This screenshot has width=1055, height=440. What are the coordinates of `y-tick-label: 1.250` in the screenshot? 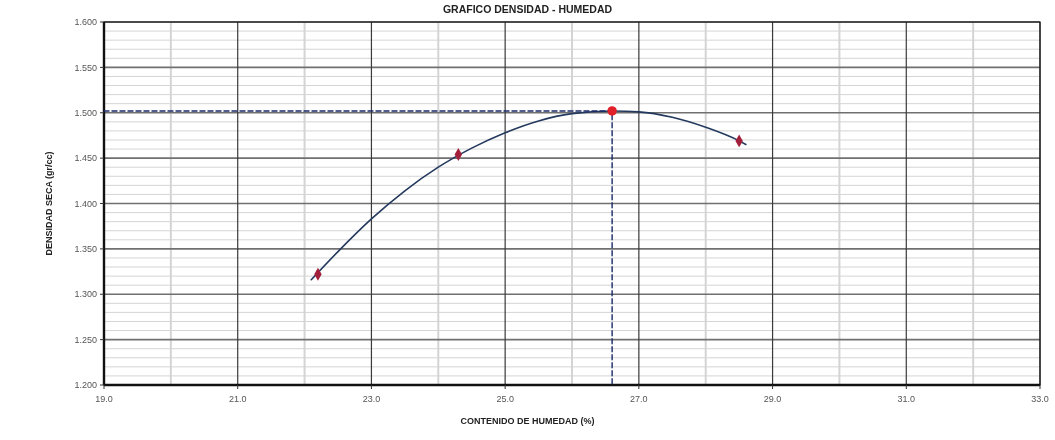 It's located at (85, 339).